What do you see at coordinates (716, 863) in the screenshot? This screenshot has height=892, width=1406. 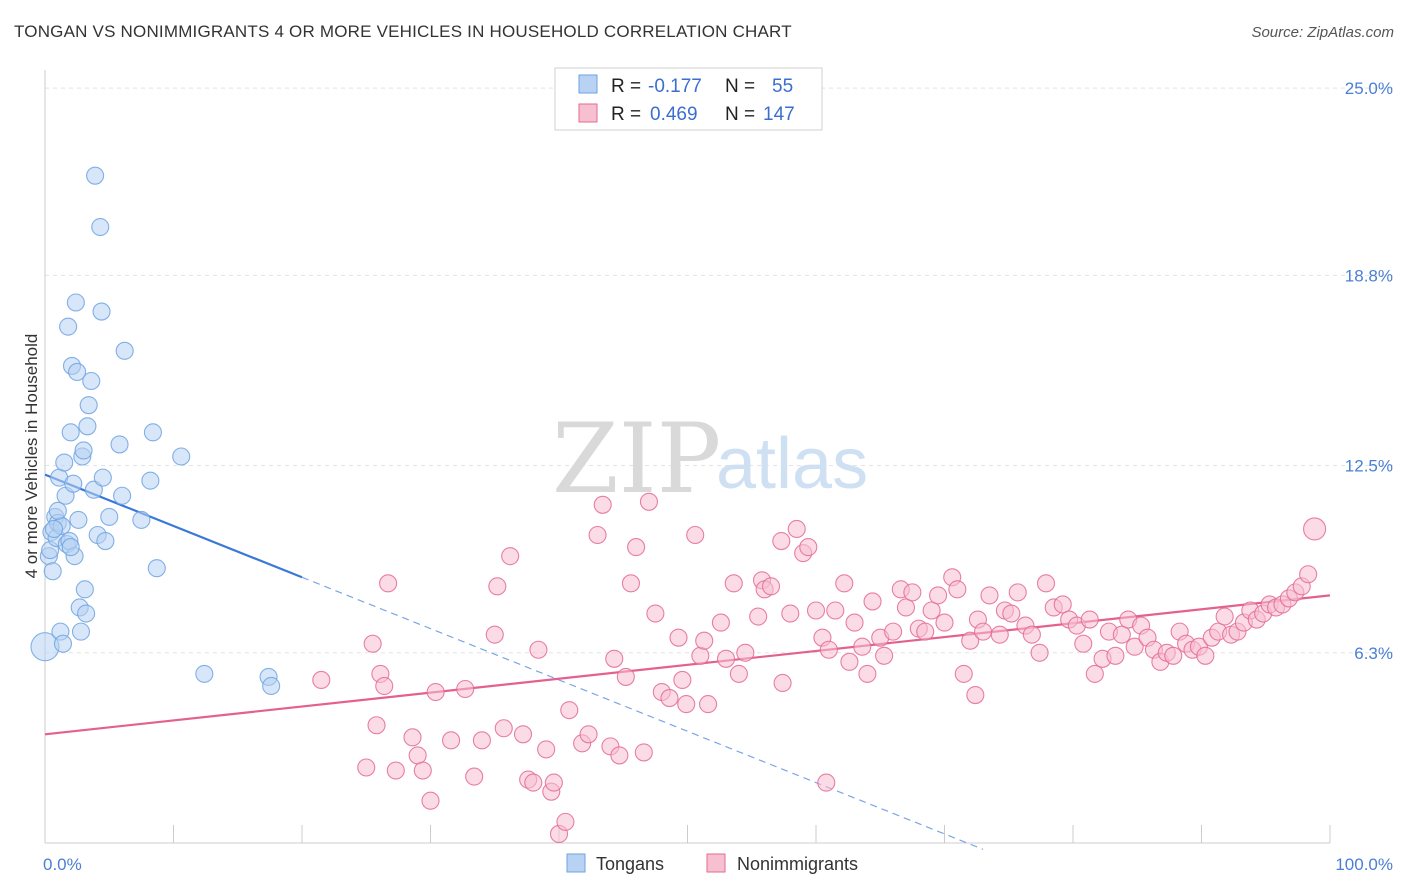 I see `bottom-legend-swatch-nonimmigrants` at bounding box center [716, 863].